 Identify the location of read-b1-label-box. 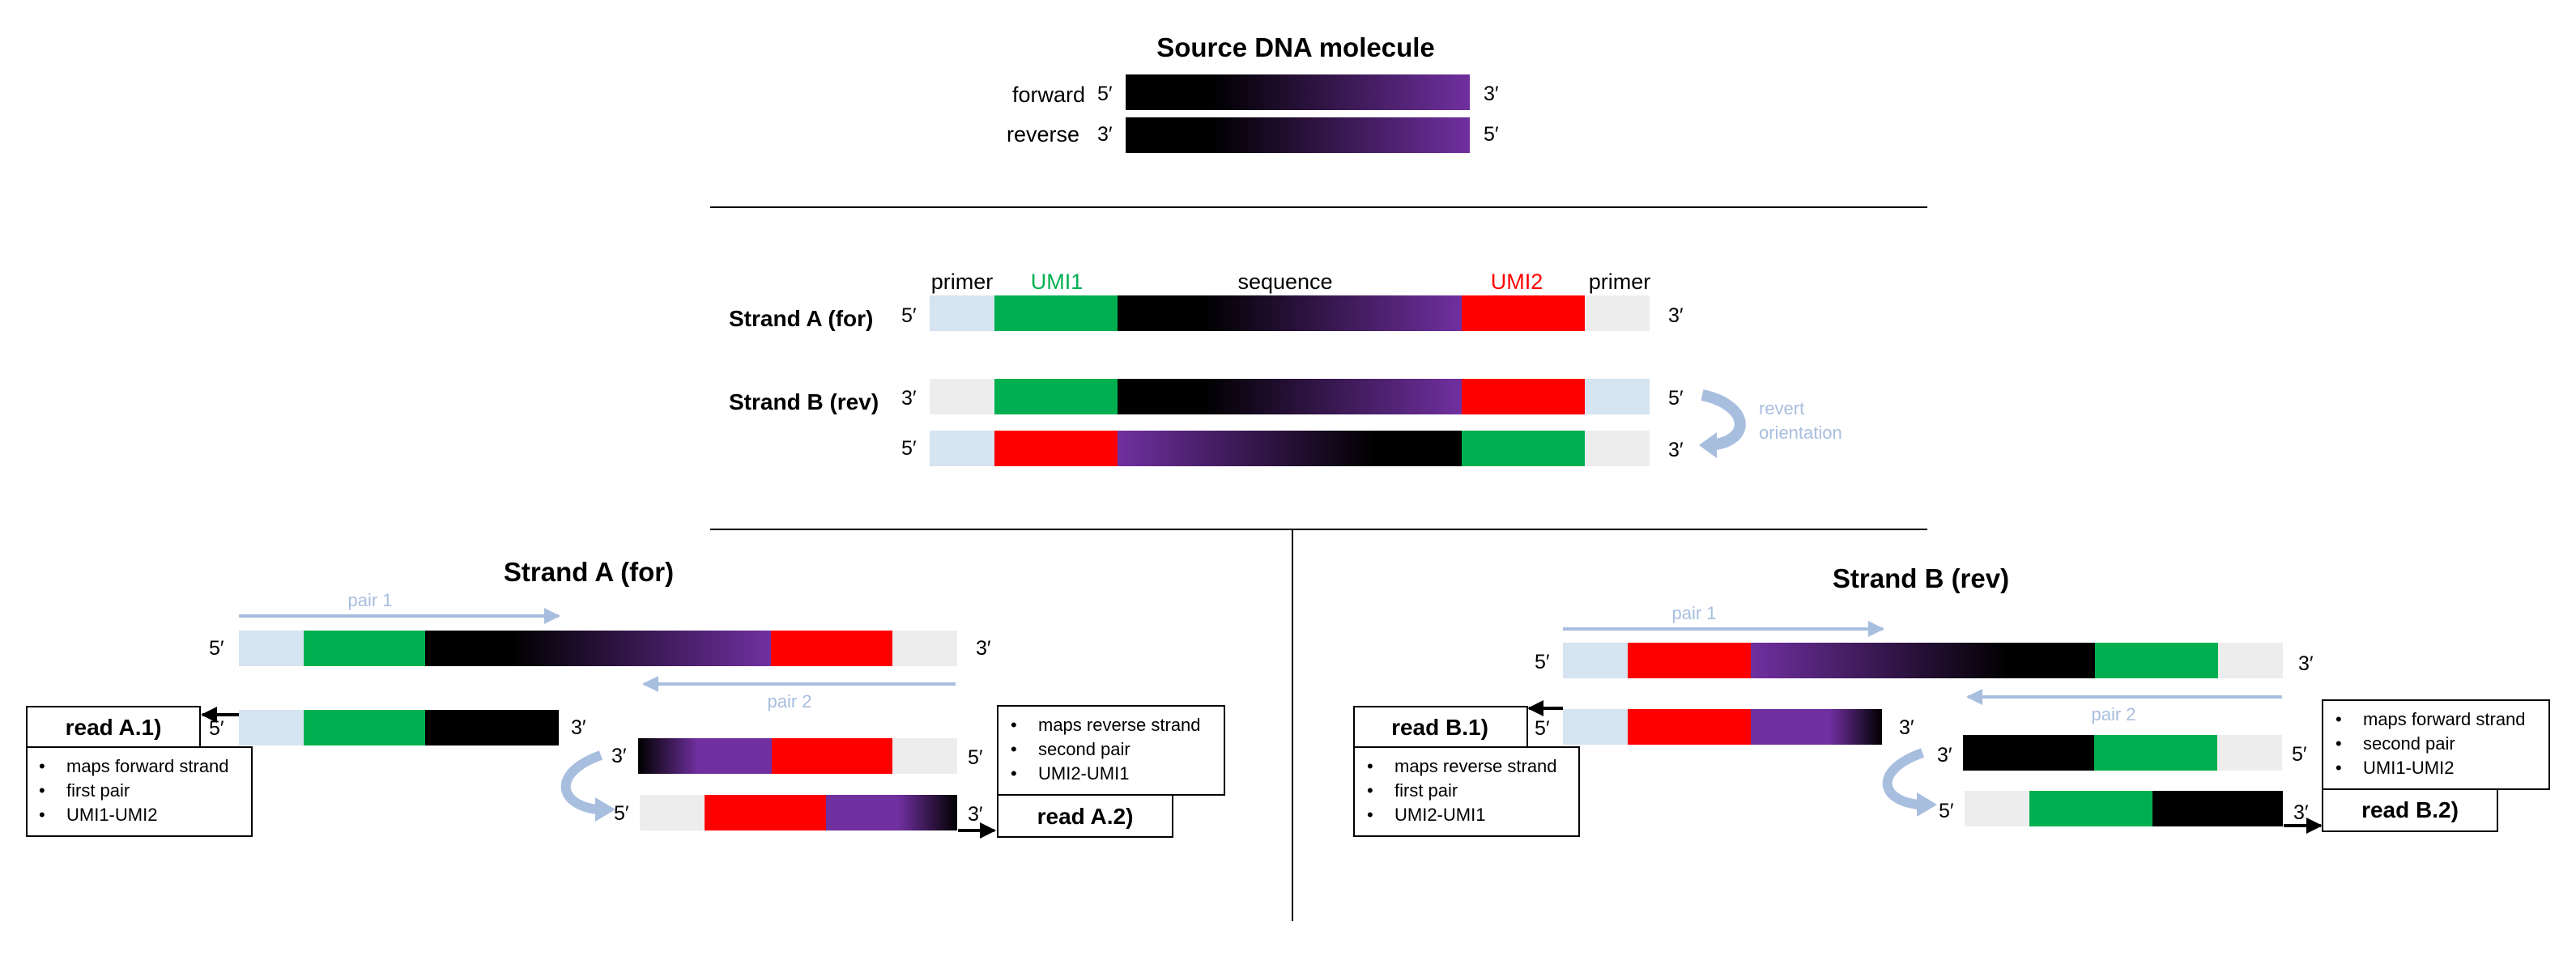
(1440, 727).